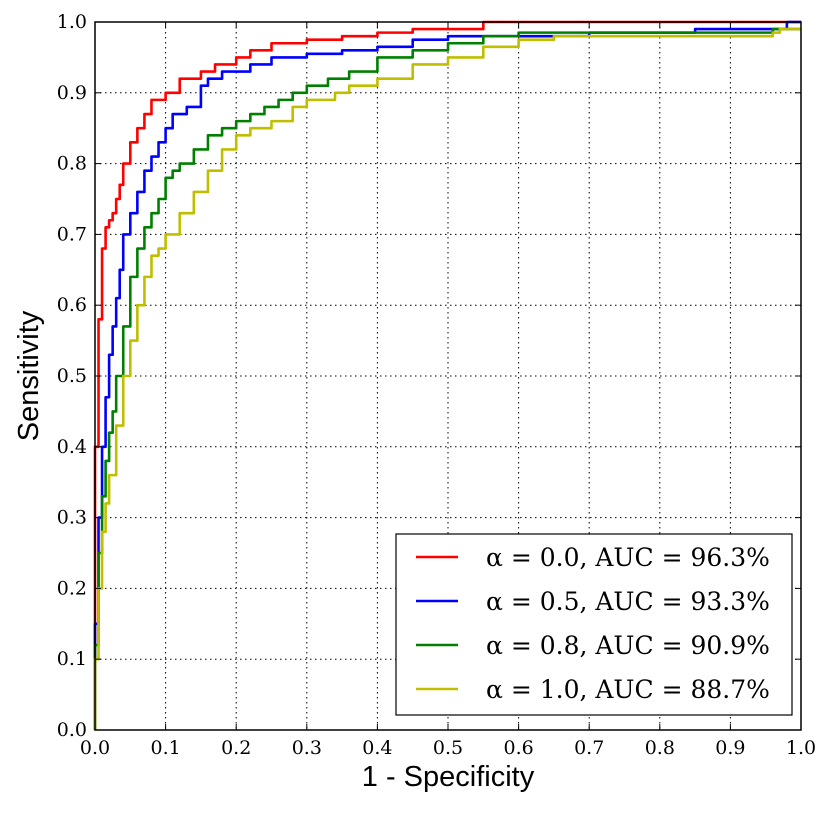  Describe the element at coordinates (377, 748) in the screenshot. I see `x-tick-label: 0.4` at that location.